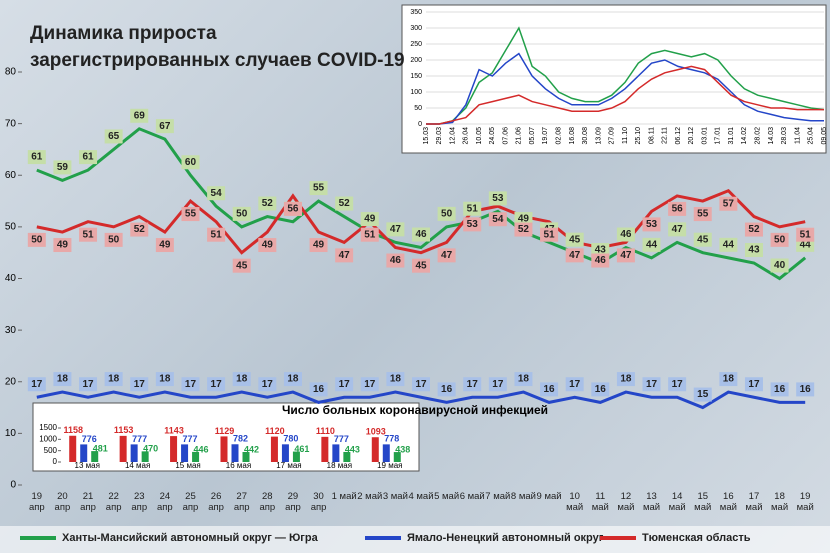 This screenshot has height=553, width=830. Describe the element at coordinates (301, 449) in the screenshot. I see `data-label: 461` at that location.